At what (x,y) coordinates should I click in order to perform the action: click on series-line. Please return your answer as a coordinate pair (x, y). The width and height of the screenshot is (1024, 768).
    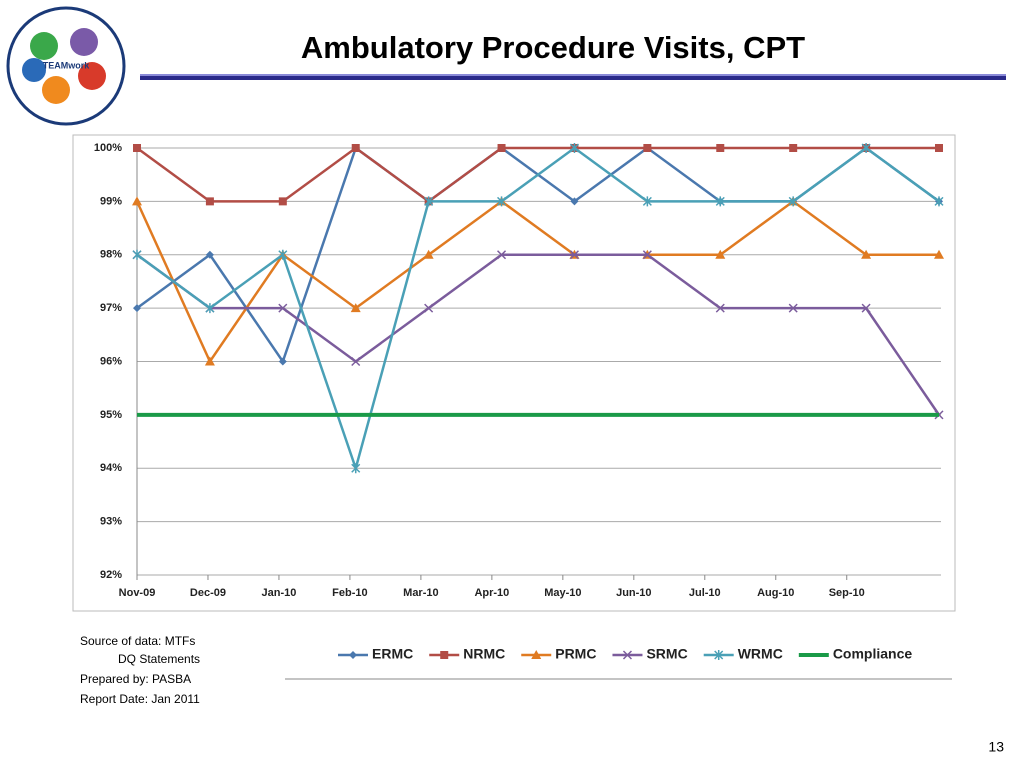
    Looking at the image, I should click on (537, 174).